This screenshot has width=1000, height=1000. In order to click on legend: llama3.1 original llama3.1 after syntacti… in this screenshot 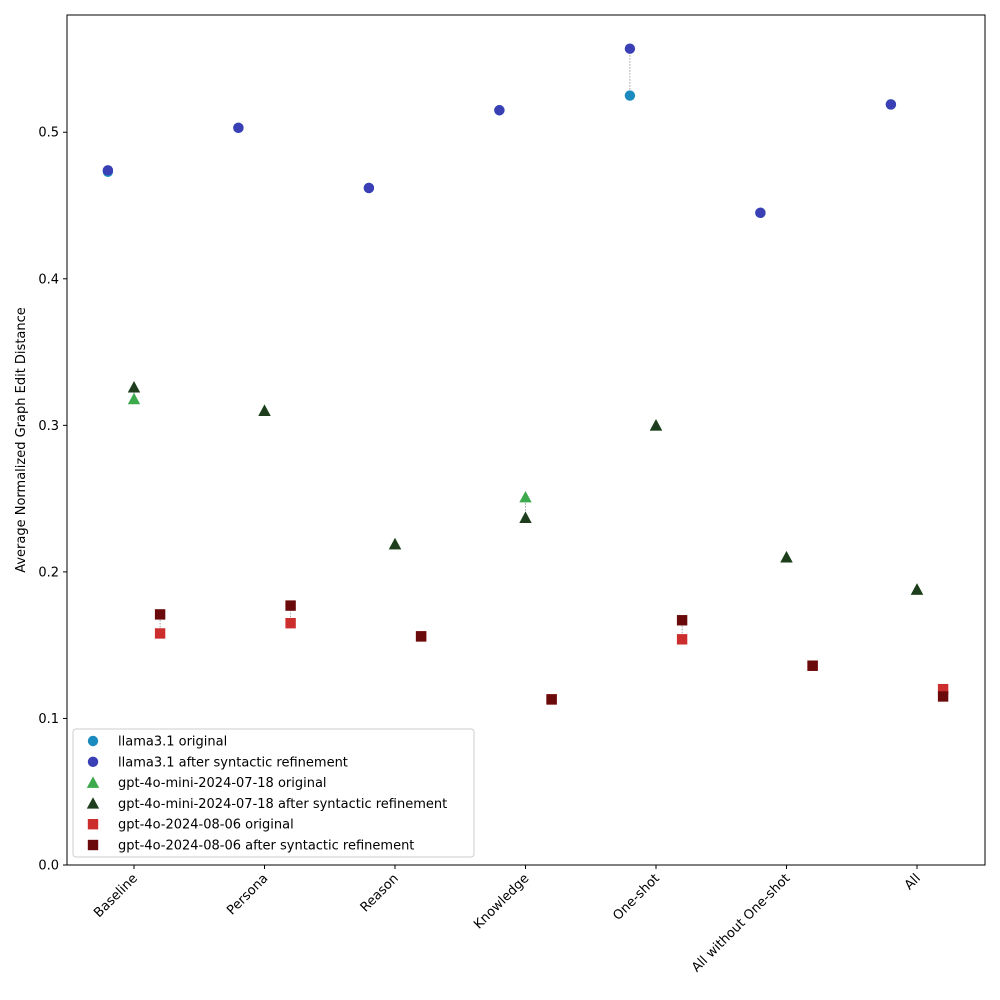, I will do `click(273, 793)`.